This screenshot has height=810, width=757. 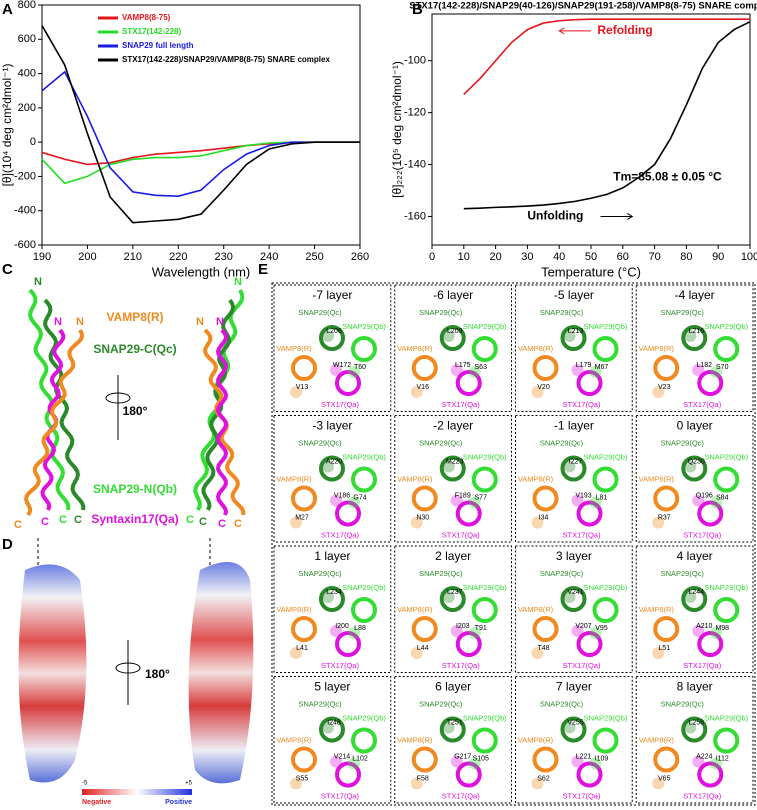 I want to click on residue-label: T91, so click(x=481, y=628).